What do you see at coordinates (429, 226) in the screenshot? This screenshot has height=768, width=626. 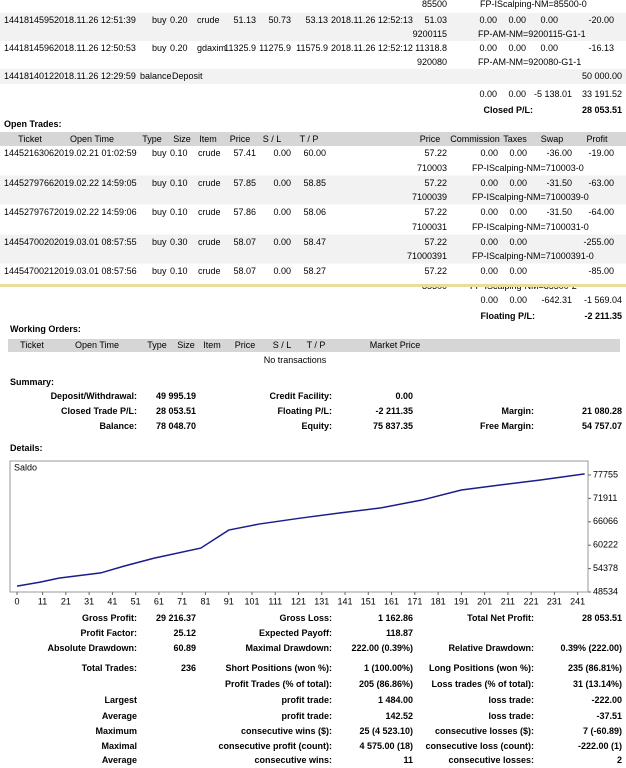 I see `order-id: 7100031` at bounding box center [429, 226].